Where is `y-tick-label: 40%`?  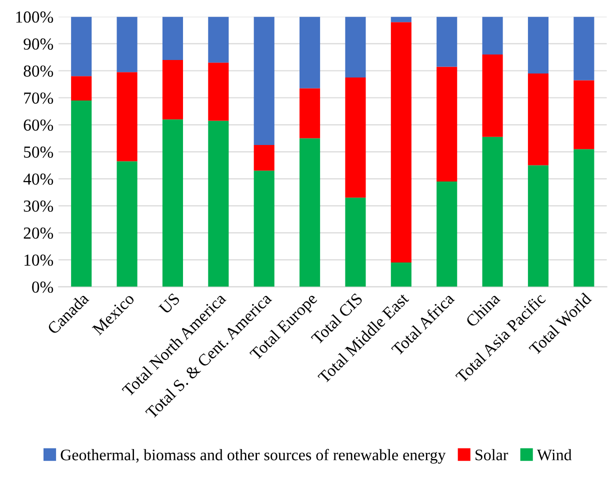
y-tick-label: 40% is located at coordinates (38, 179).